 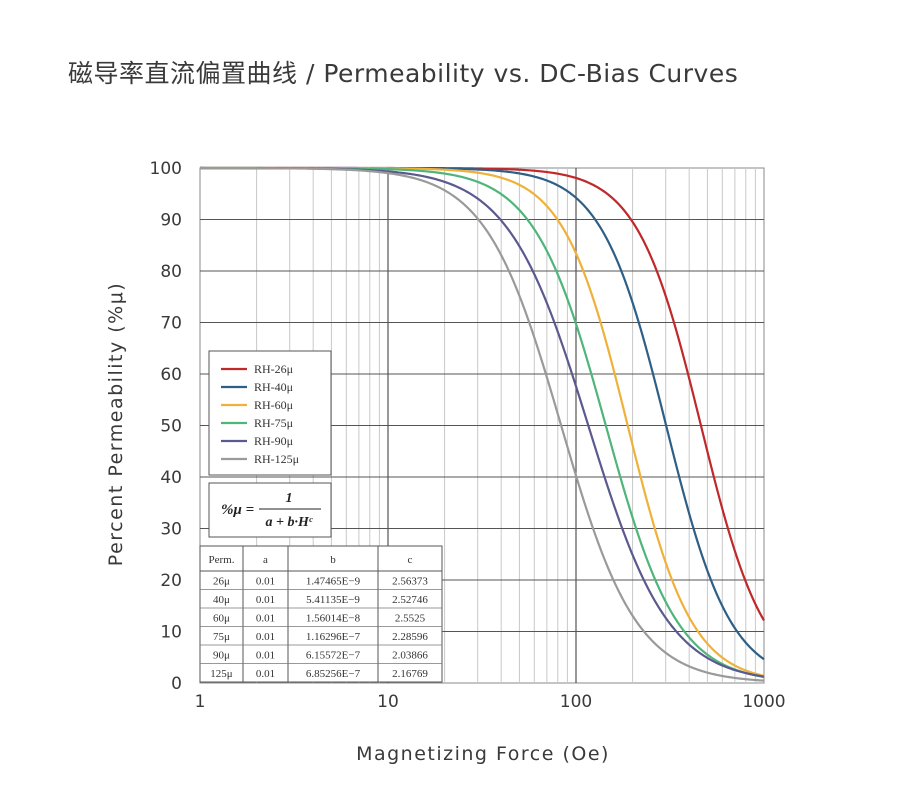 What do you see at coordinates (289, 498) in the screenshot?
I see `formula-numerator: 1` at bounding box center [289, 498].